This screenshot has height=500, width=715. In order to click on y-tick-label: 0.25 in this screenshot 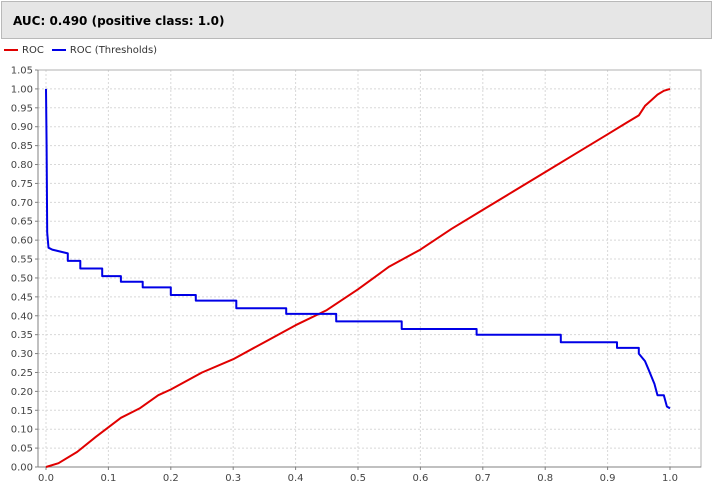, I will do `click(22, 373)`.